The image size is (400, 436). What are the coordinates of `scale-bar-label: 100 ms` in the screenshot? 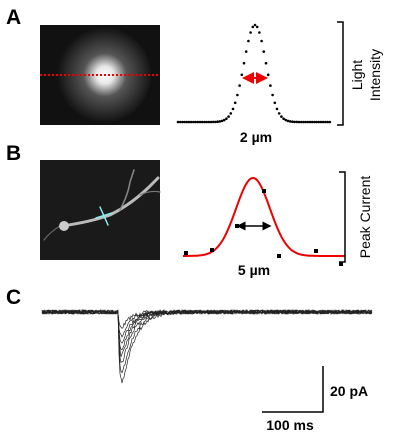 It's located at (290, 425).